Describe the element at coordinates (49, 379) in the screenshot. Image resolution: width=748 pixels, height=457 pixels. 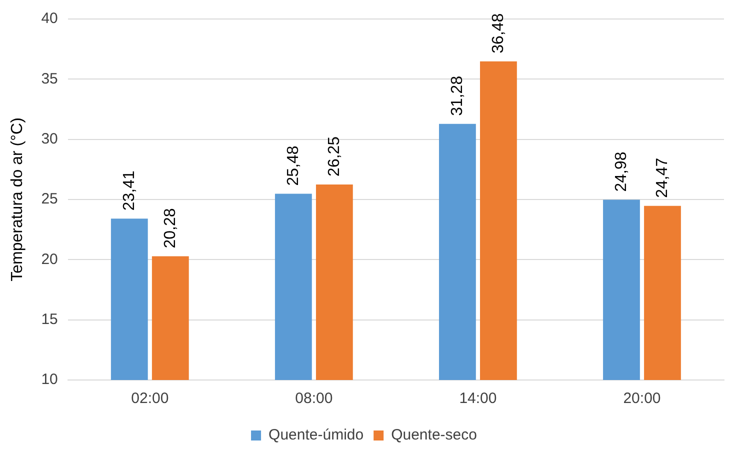
I see `y-tick-label: 10` at that location.